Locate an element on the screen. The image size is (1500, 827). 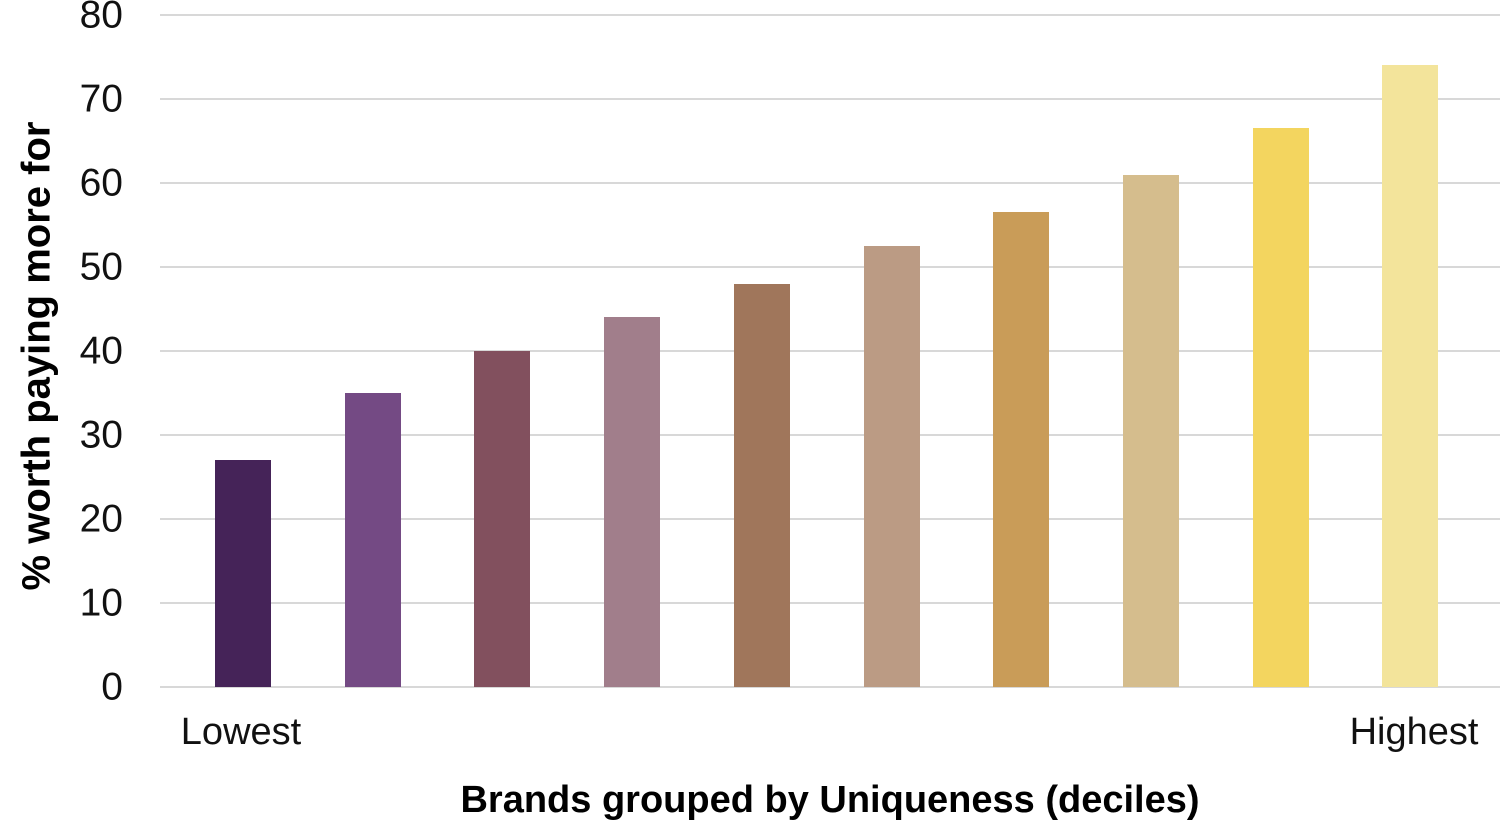
y-tick-label-0: 0 is located at coordinates (112, 687).